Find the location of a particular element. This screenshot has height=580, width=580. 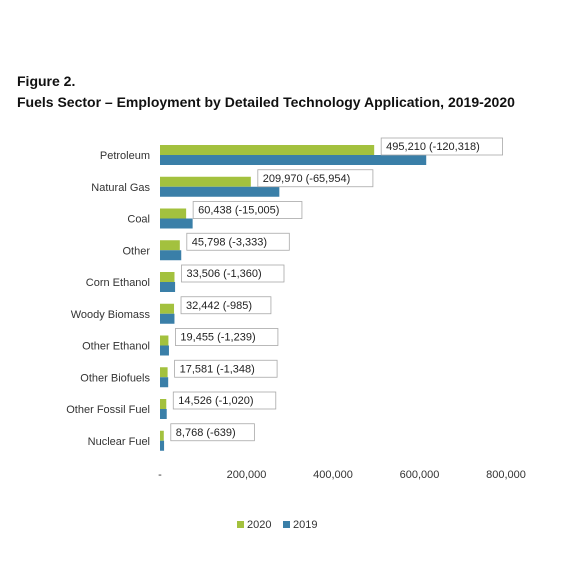

x-tick-label: - is located at coordinates (160, 475).